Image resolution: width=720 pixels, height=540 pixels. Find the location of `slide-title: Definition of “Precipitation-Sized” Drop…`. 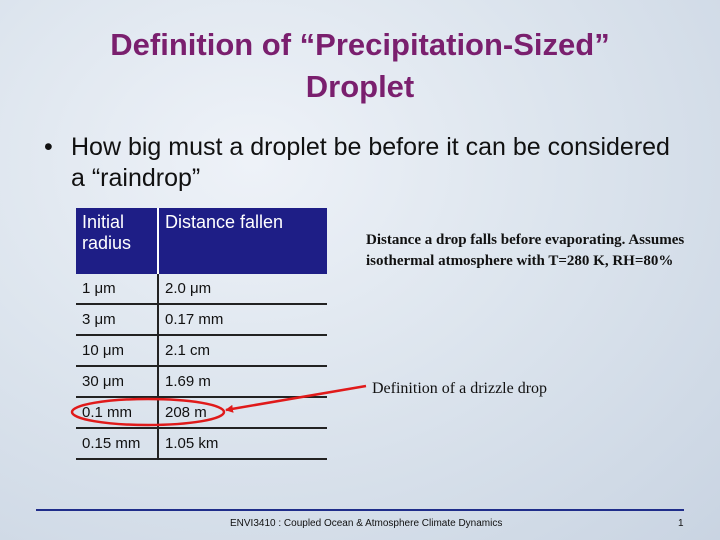

slide-title: Definition of “Precipitation-Sized” Drop… is located at coordinates (360, 66).